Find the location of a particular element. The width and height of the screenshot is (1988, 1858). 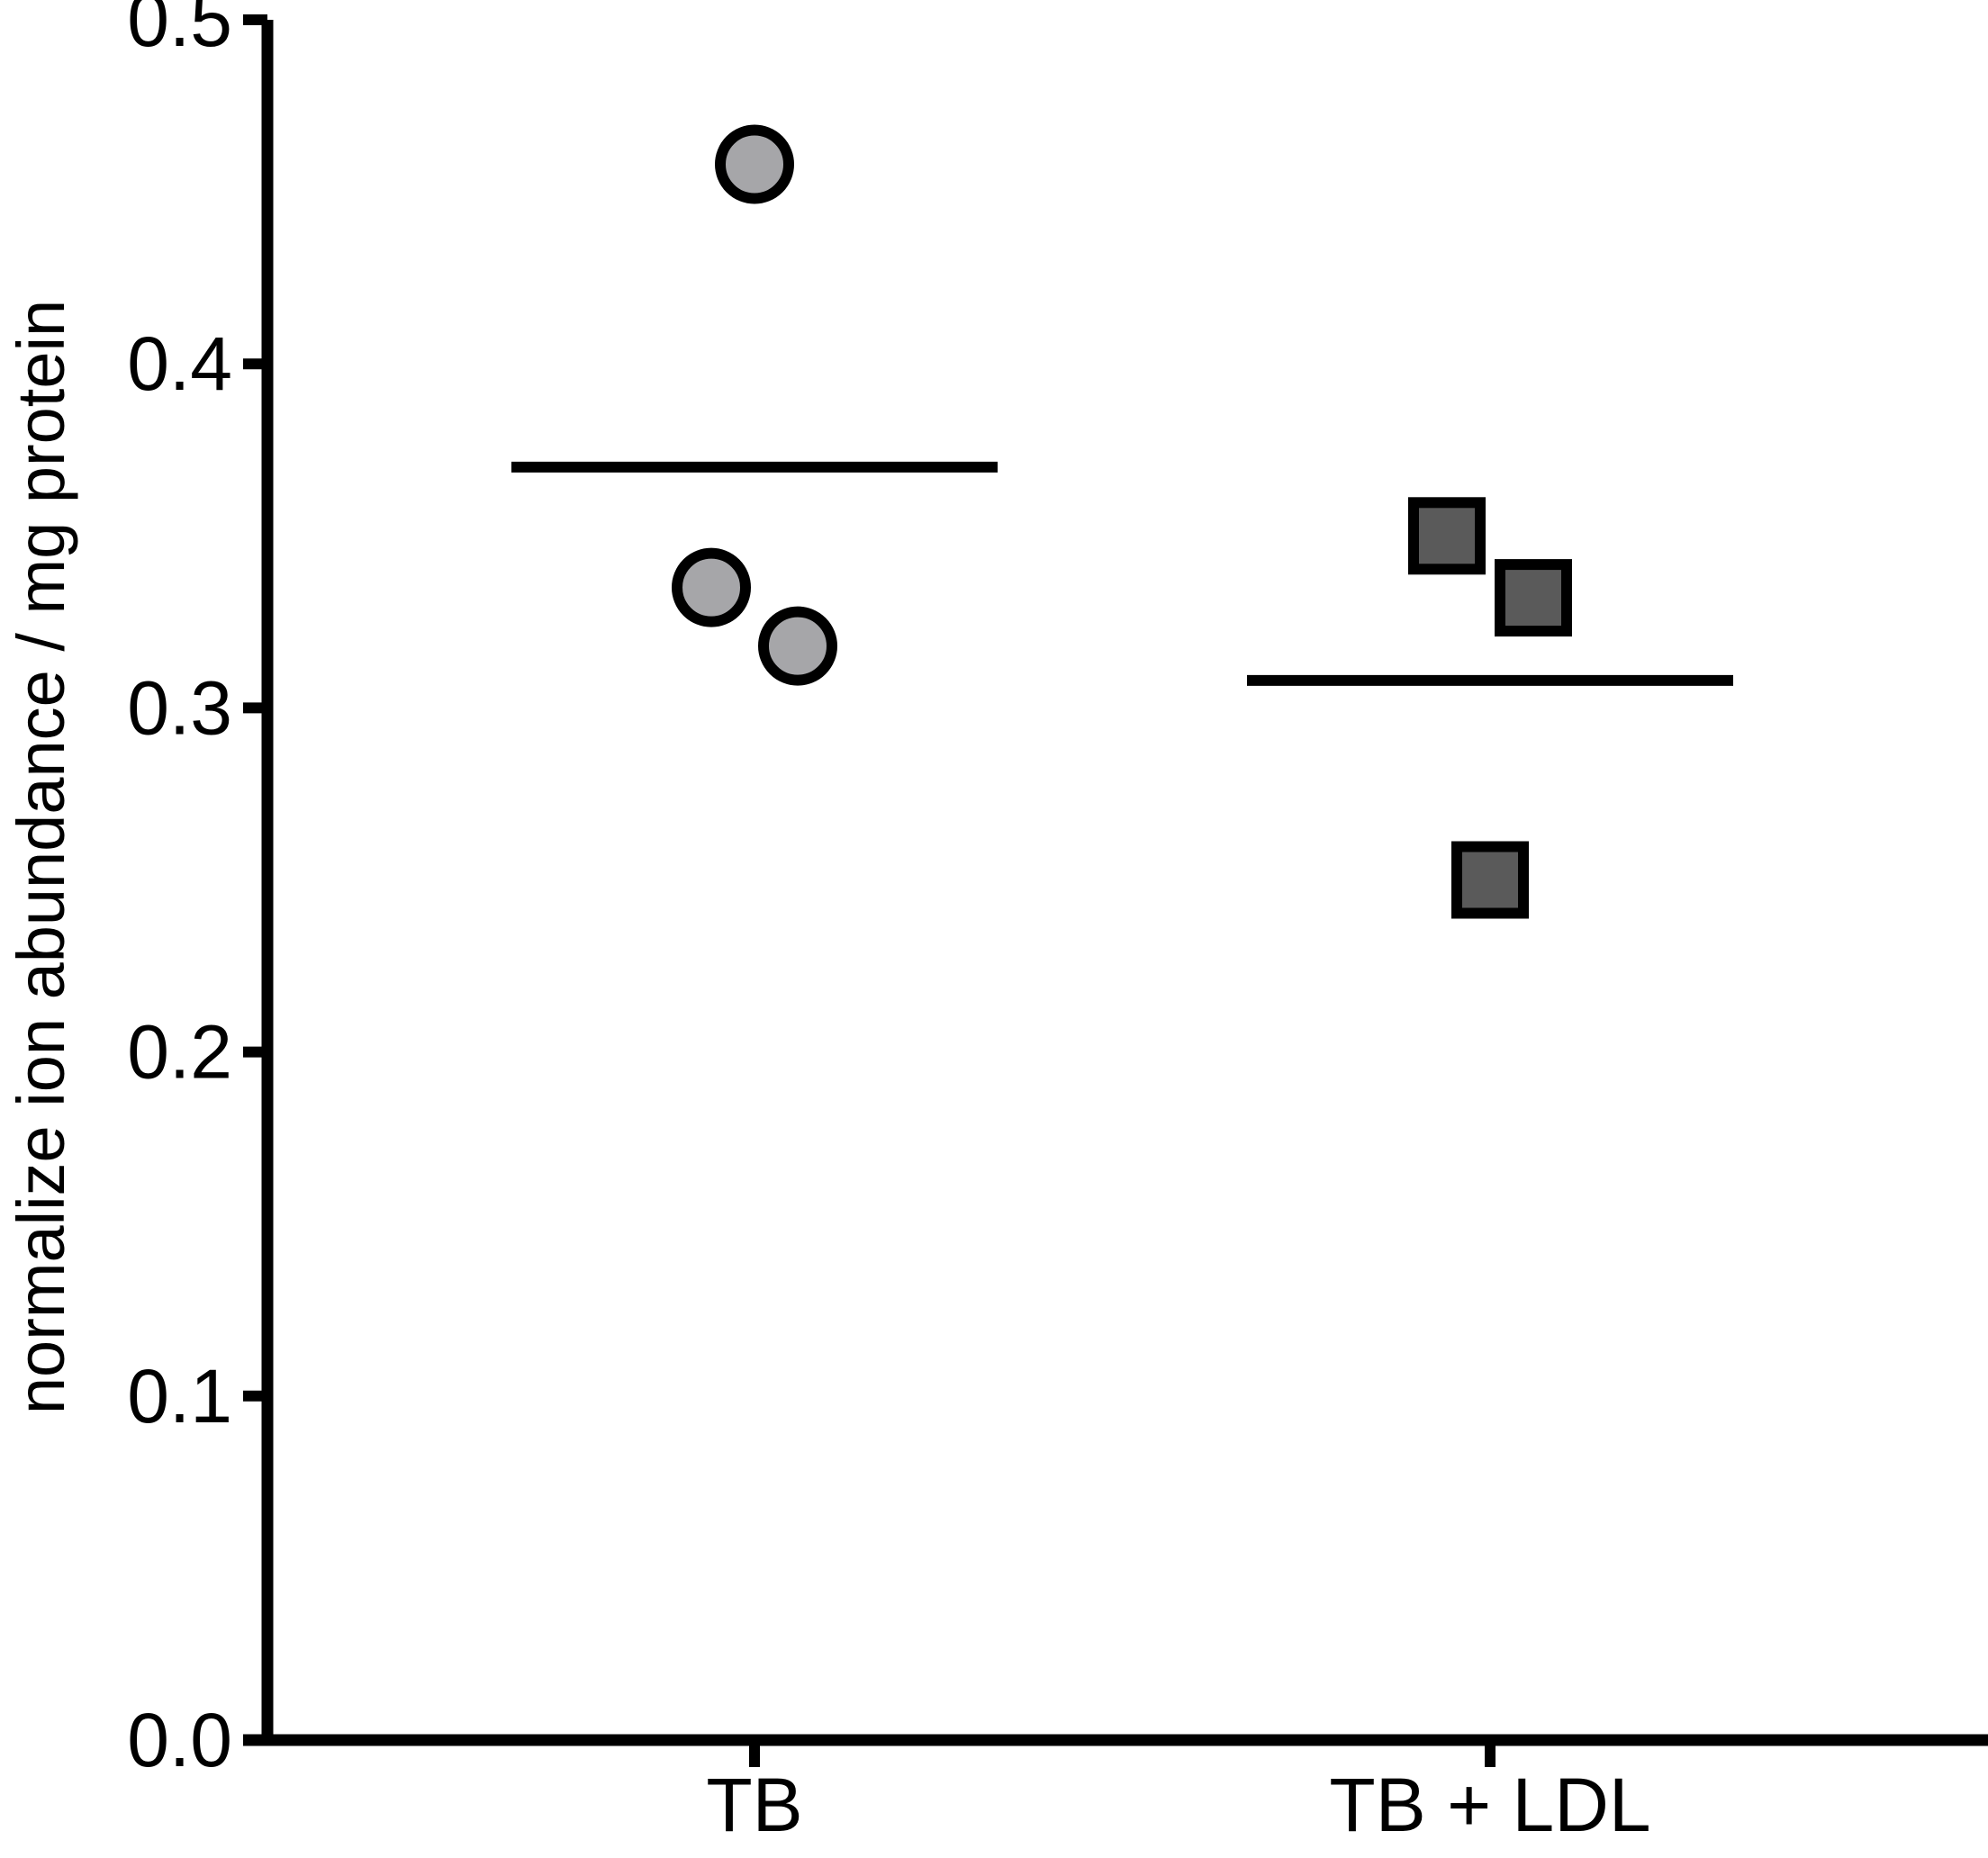

y-ticks: 0.0 0.1 0.2 0.3 0.4 0.5 is located at coordinates (197, 891).